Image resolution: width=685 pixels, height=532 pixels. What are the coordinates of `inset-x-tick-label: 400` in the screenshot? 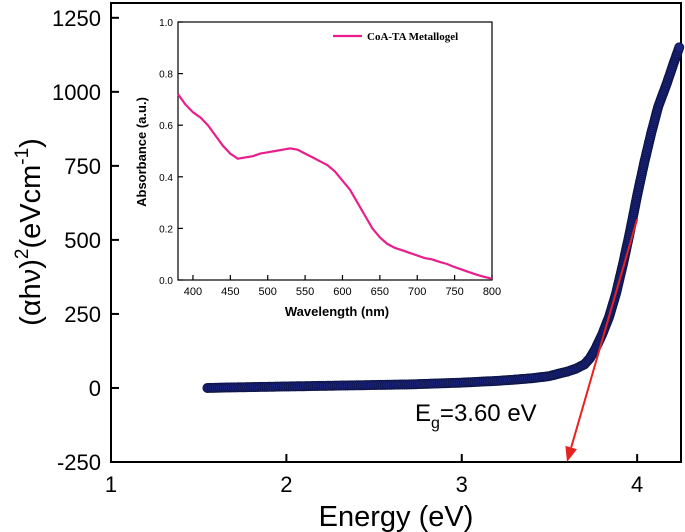 It's located at (193, 292).